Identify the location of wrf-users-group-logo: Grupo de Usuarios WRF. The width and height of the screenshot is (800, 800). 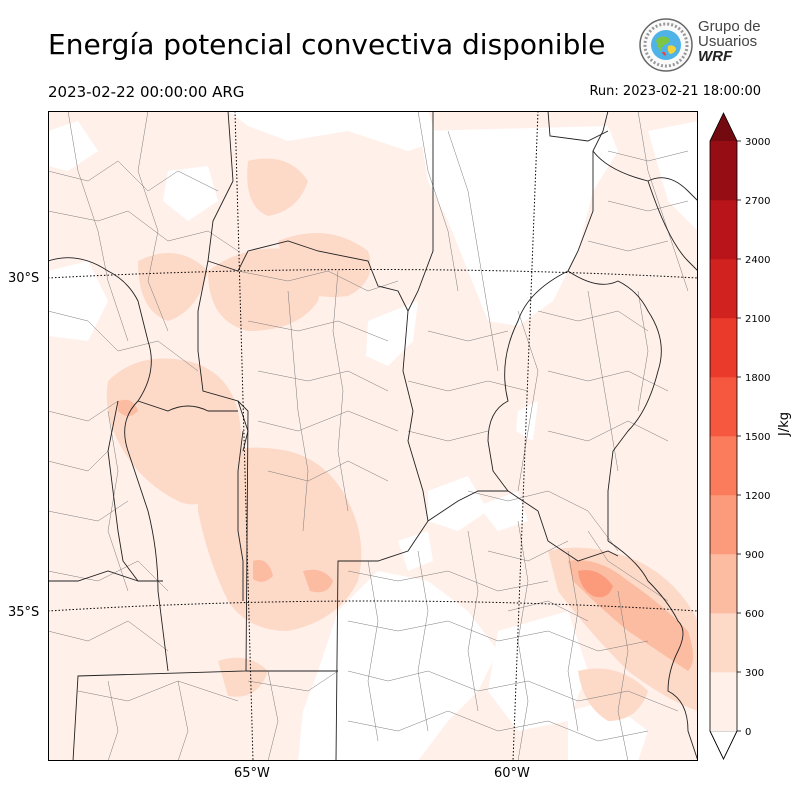
(700, 45).